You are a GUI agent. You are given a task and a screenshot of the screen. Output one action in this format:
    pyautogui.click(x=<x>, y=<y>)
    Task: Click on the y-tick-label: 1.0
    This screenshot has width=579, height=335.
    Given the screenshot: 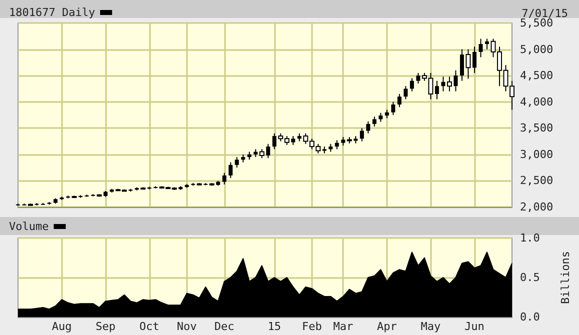 What is the action you would take?
    pyautogui.click(x=530, y=238)
    